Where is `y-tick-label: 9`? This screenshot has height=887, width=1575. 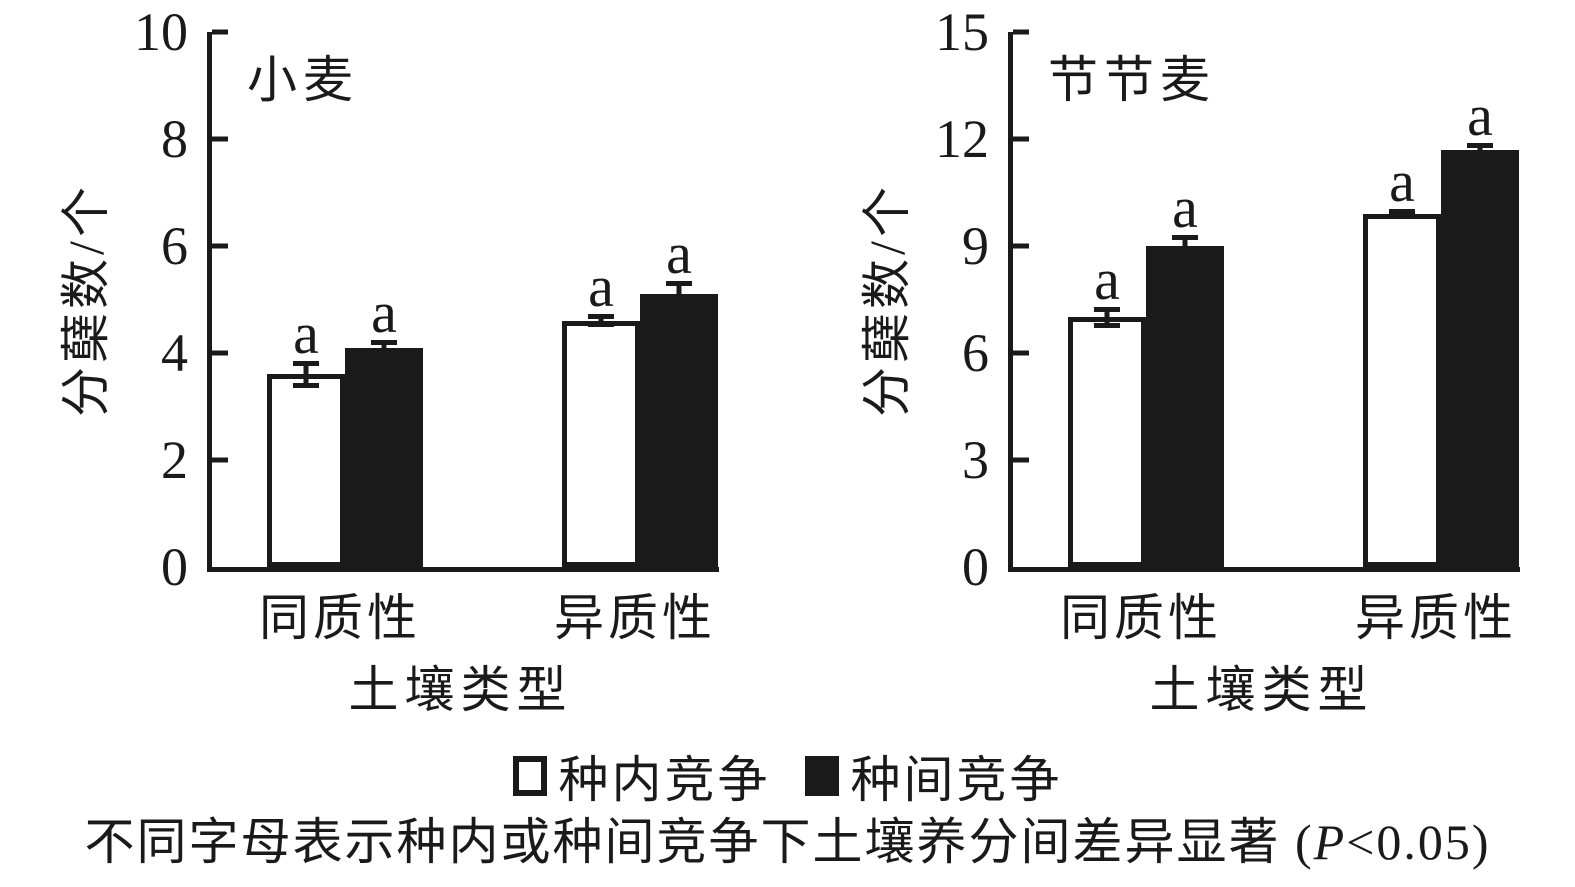
y-tick-label: 9 is located at coordinates (975, 246).